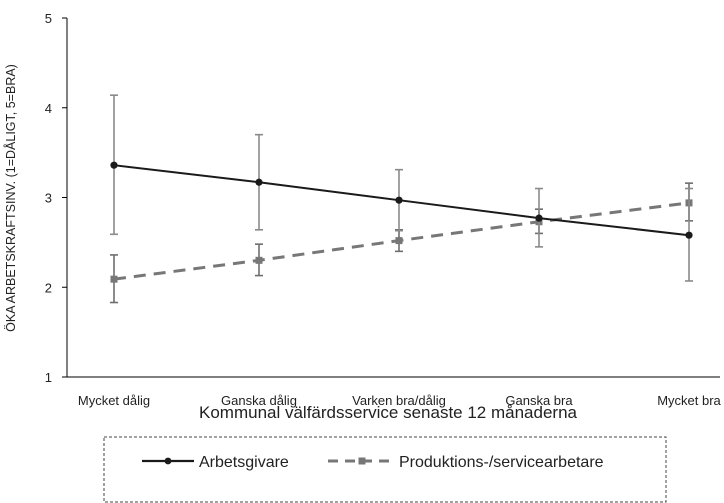  Describe the element at coordinates (48, 377) in the screenshot. I see `y-tick-label: 1` at that location.